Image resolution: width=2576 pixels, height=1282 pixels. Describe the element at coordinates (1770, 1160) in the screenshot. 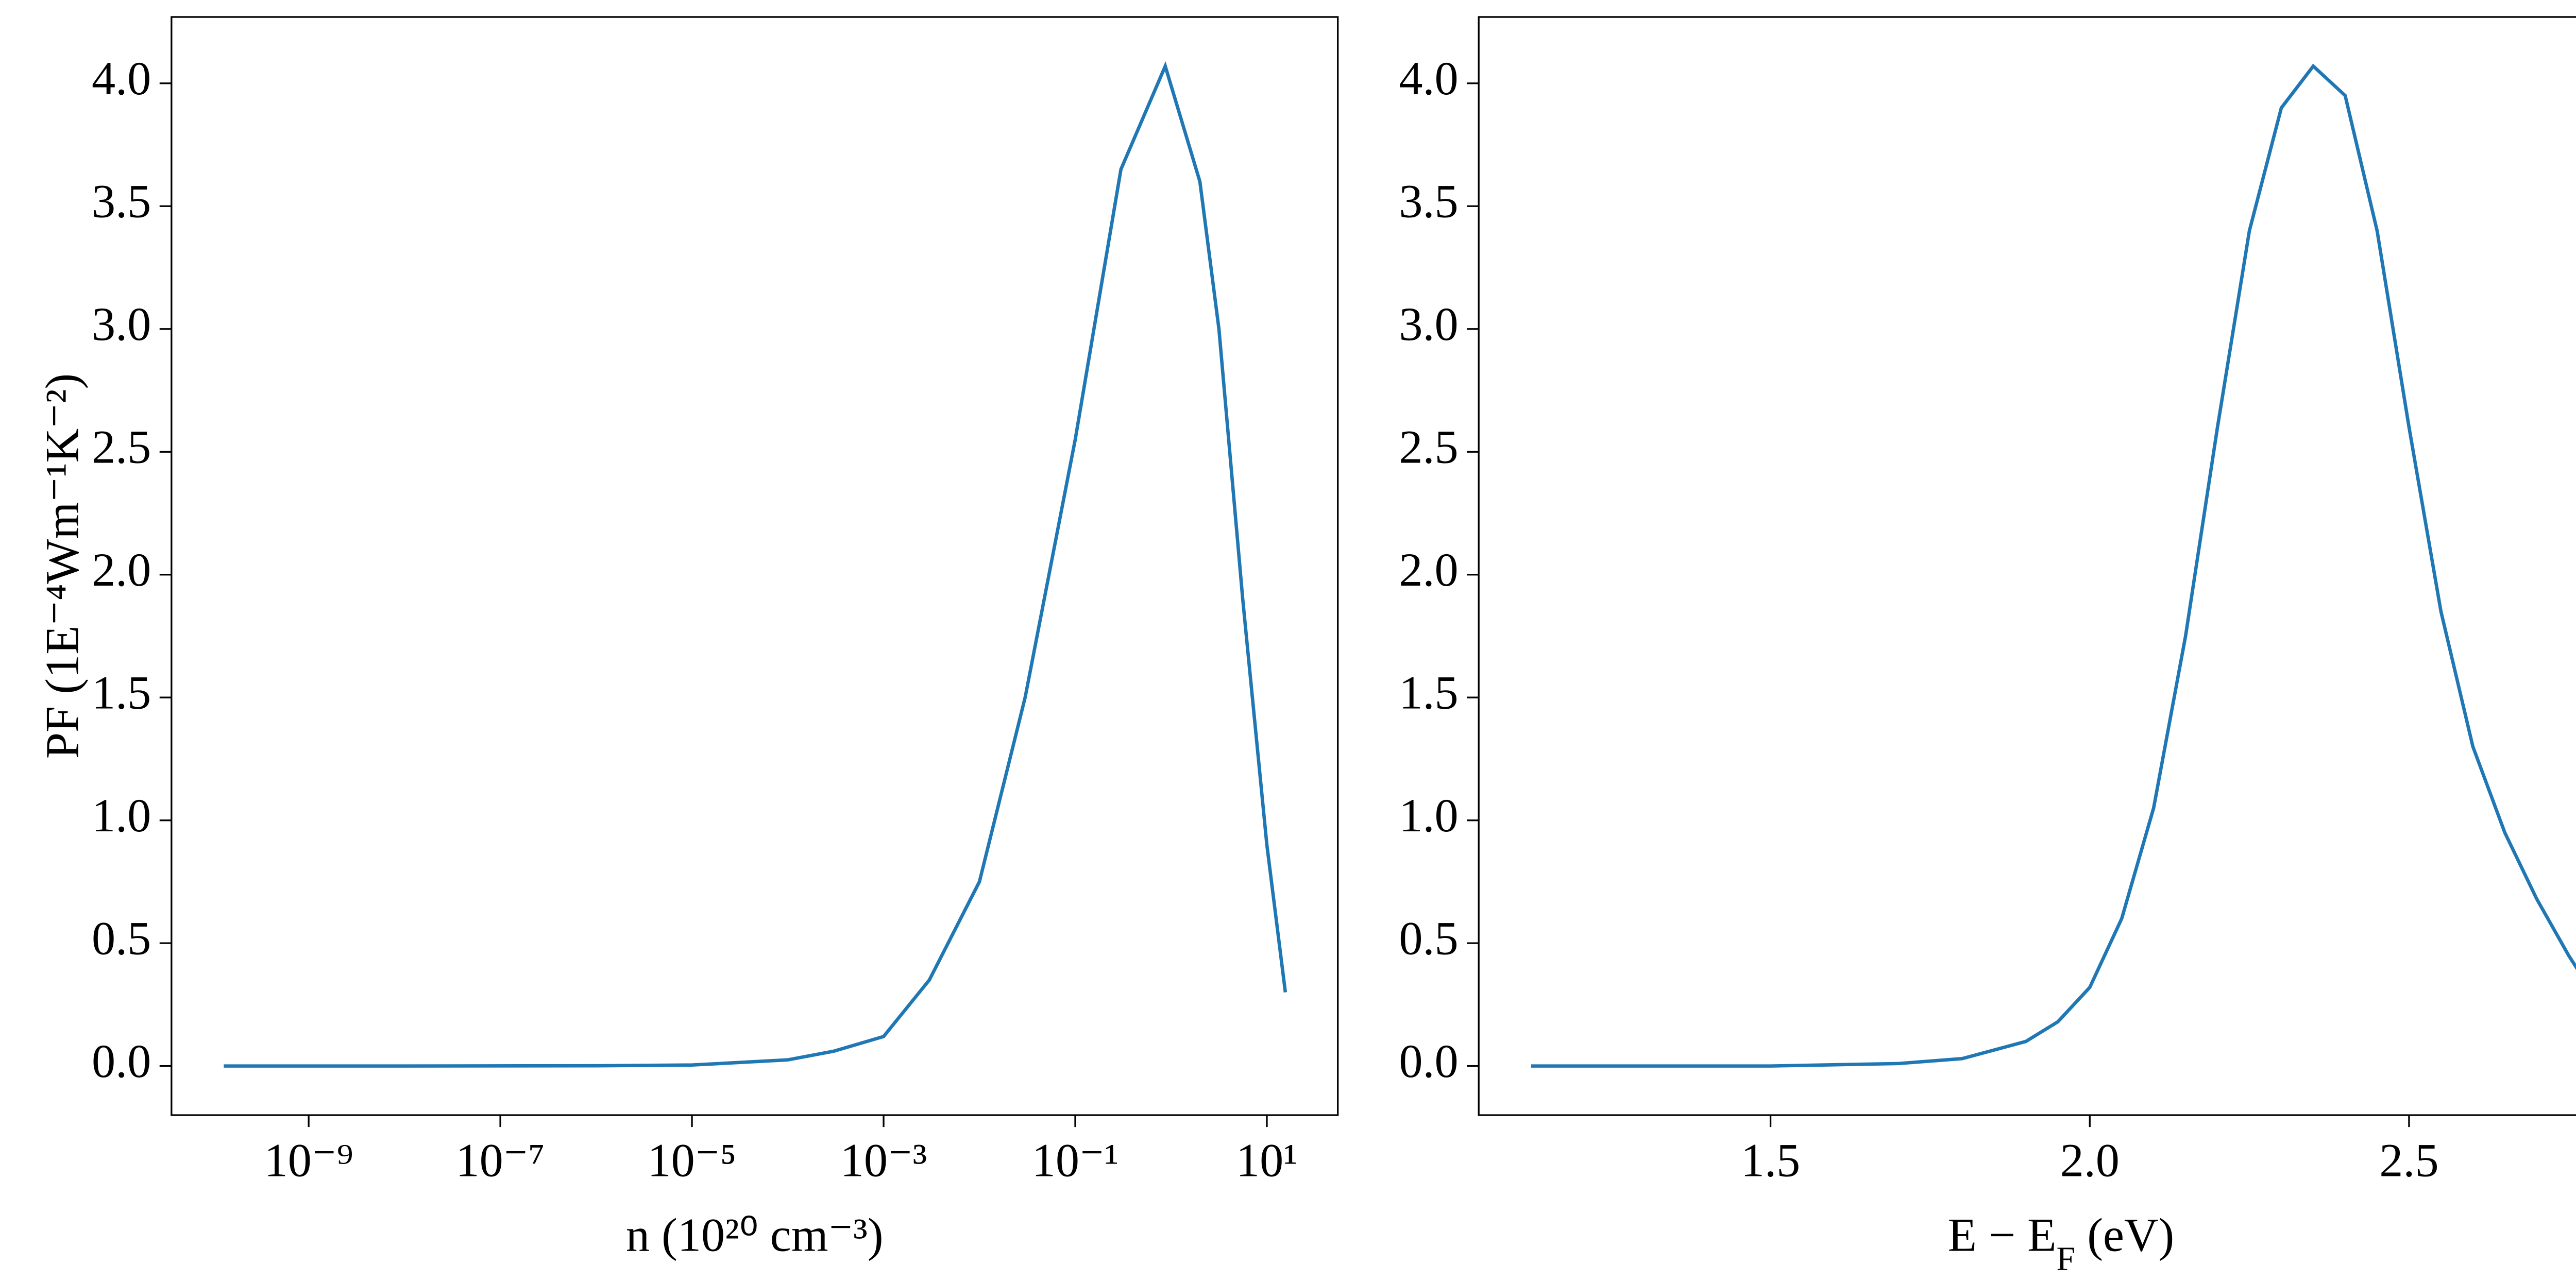

I see `x-tick-label: 1.5` at that location.